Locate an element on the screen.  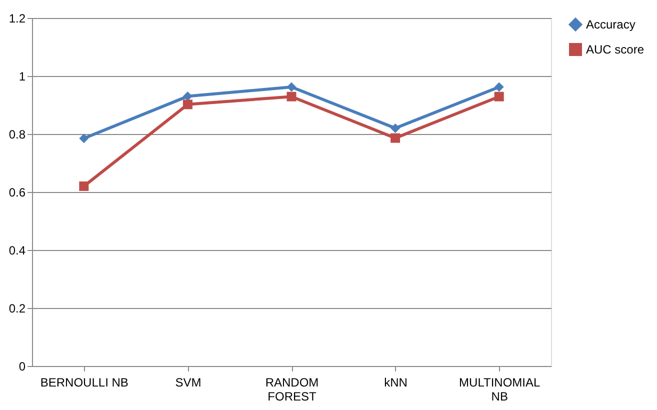
legend-label: Accuracy is located at coordinates (611, 25).